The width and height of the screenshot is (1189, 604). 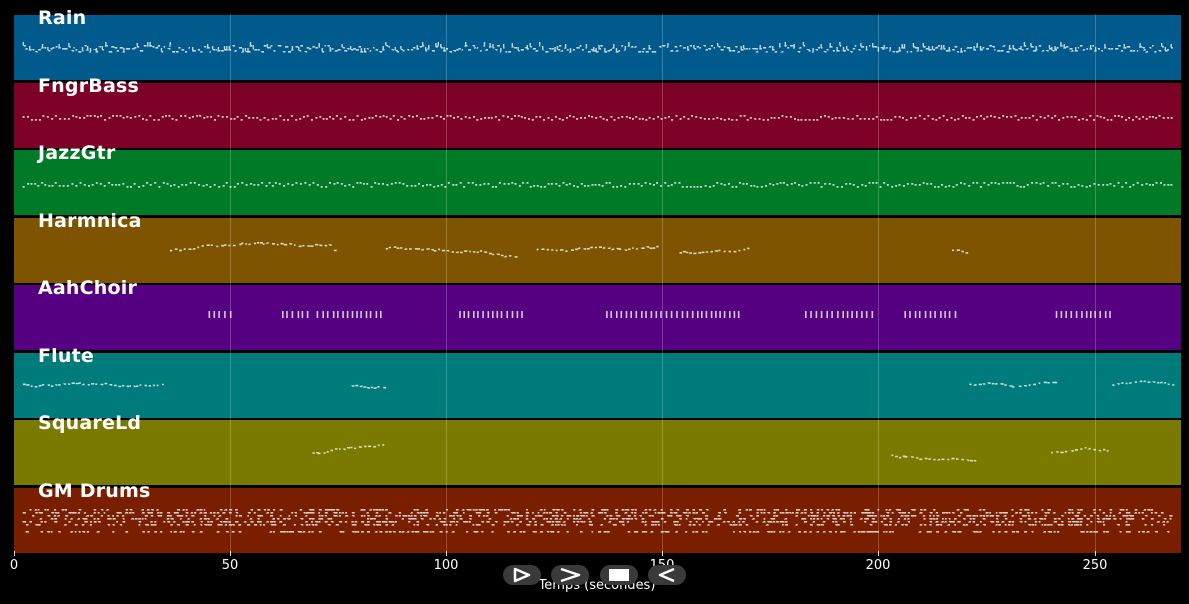 I want to click on track-squareld: SquareLd, so click(x=597, y=448).